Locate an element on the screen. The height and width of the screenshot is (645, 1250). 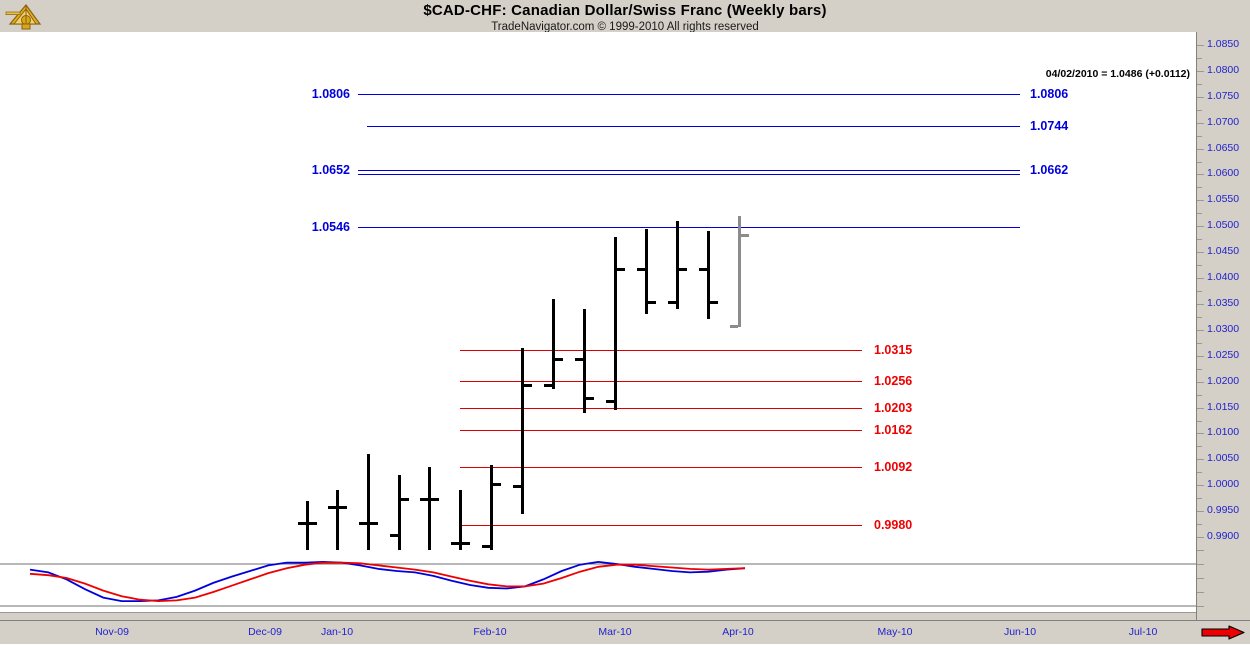
support-label: 1.0162 is located at coordinates (893, 430).